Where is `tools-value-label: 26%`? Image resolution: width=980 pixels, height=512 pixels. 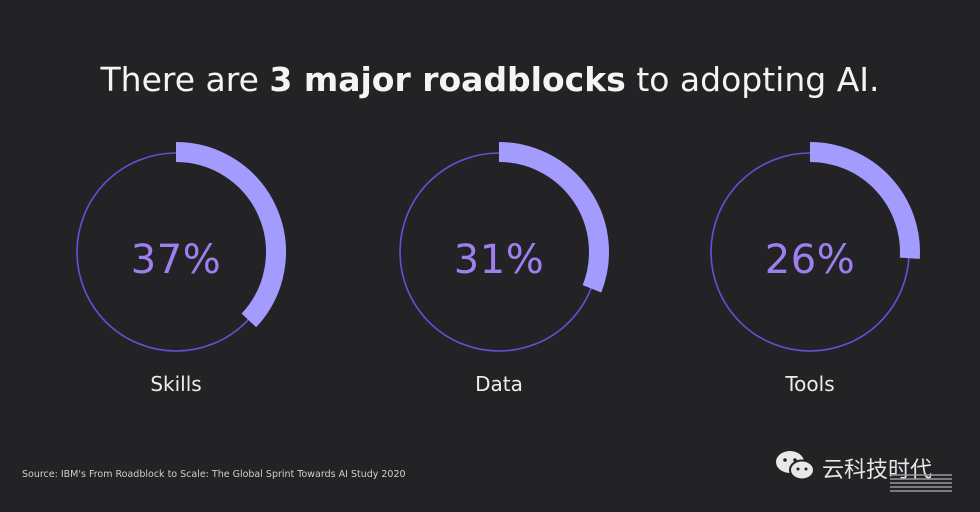
tools-value-label: 26% is located at coordinates (810, 260).